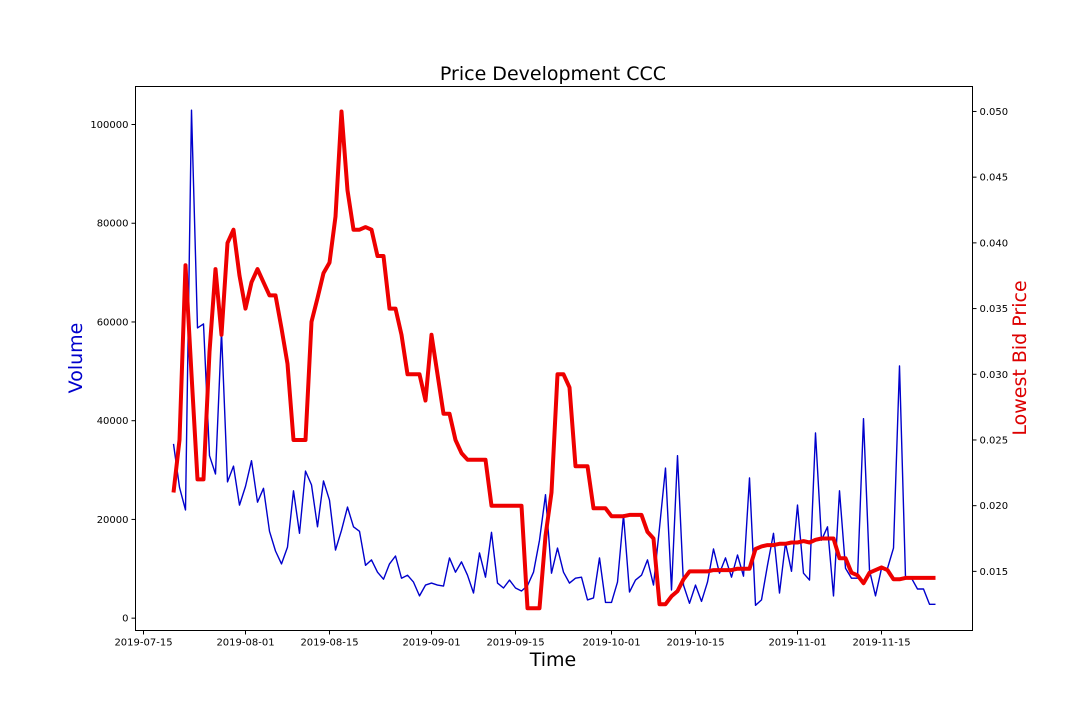  Describe the element at coordinates (881, 643) in the screenshot. I see `x-tick-label: 2019-11-15` at that location.